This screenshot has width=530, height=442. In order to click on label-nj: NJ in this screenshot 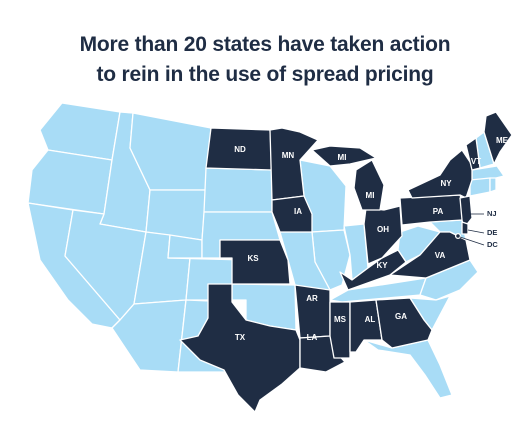, I will do `click(492, 213)`.